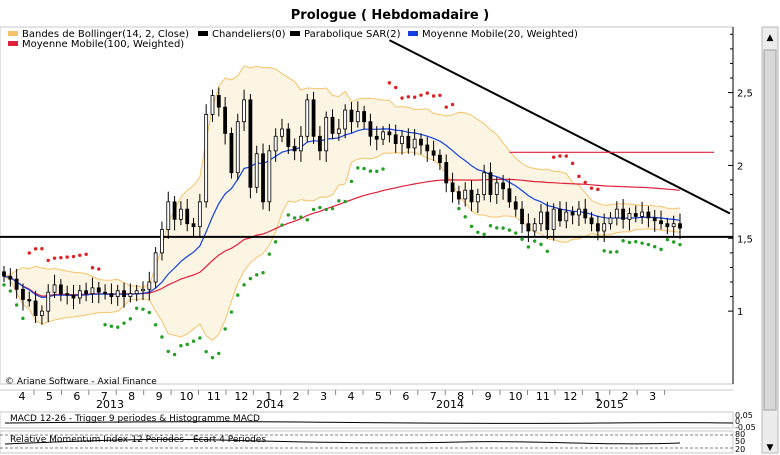  Describe the element at coordinates (737, 421) in the screenshot. I see `macd-tick-mid: 0` at that location.